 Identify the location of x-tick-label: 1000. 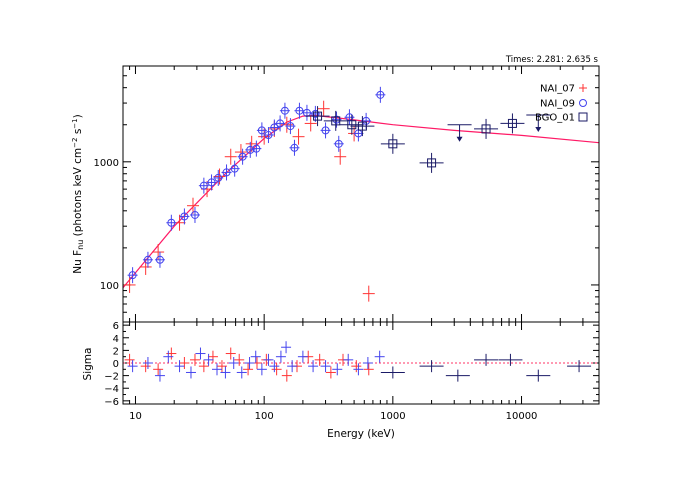
(392, 416).